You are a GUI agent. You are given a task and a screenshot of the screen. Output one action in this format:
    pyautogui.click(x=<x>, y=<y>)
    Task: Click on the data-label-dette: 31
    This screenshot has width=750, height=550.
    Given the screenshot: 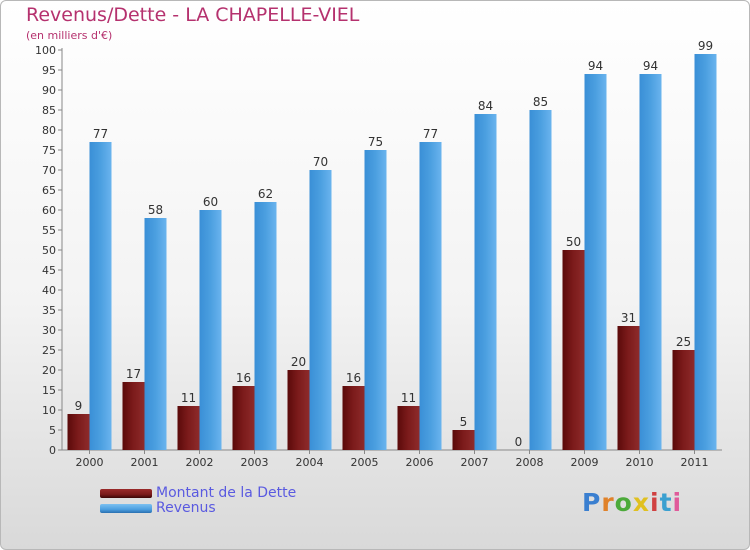 What is the action you would take?
    pyautogui.click(x=628, y=318)
    